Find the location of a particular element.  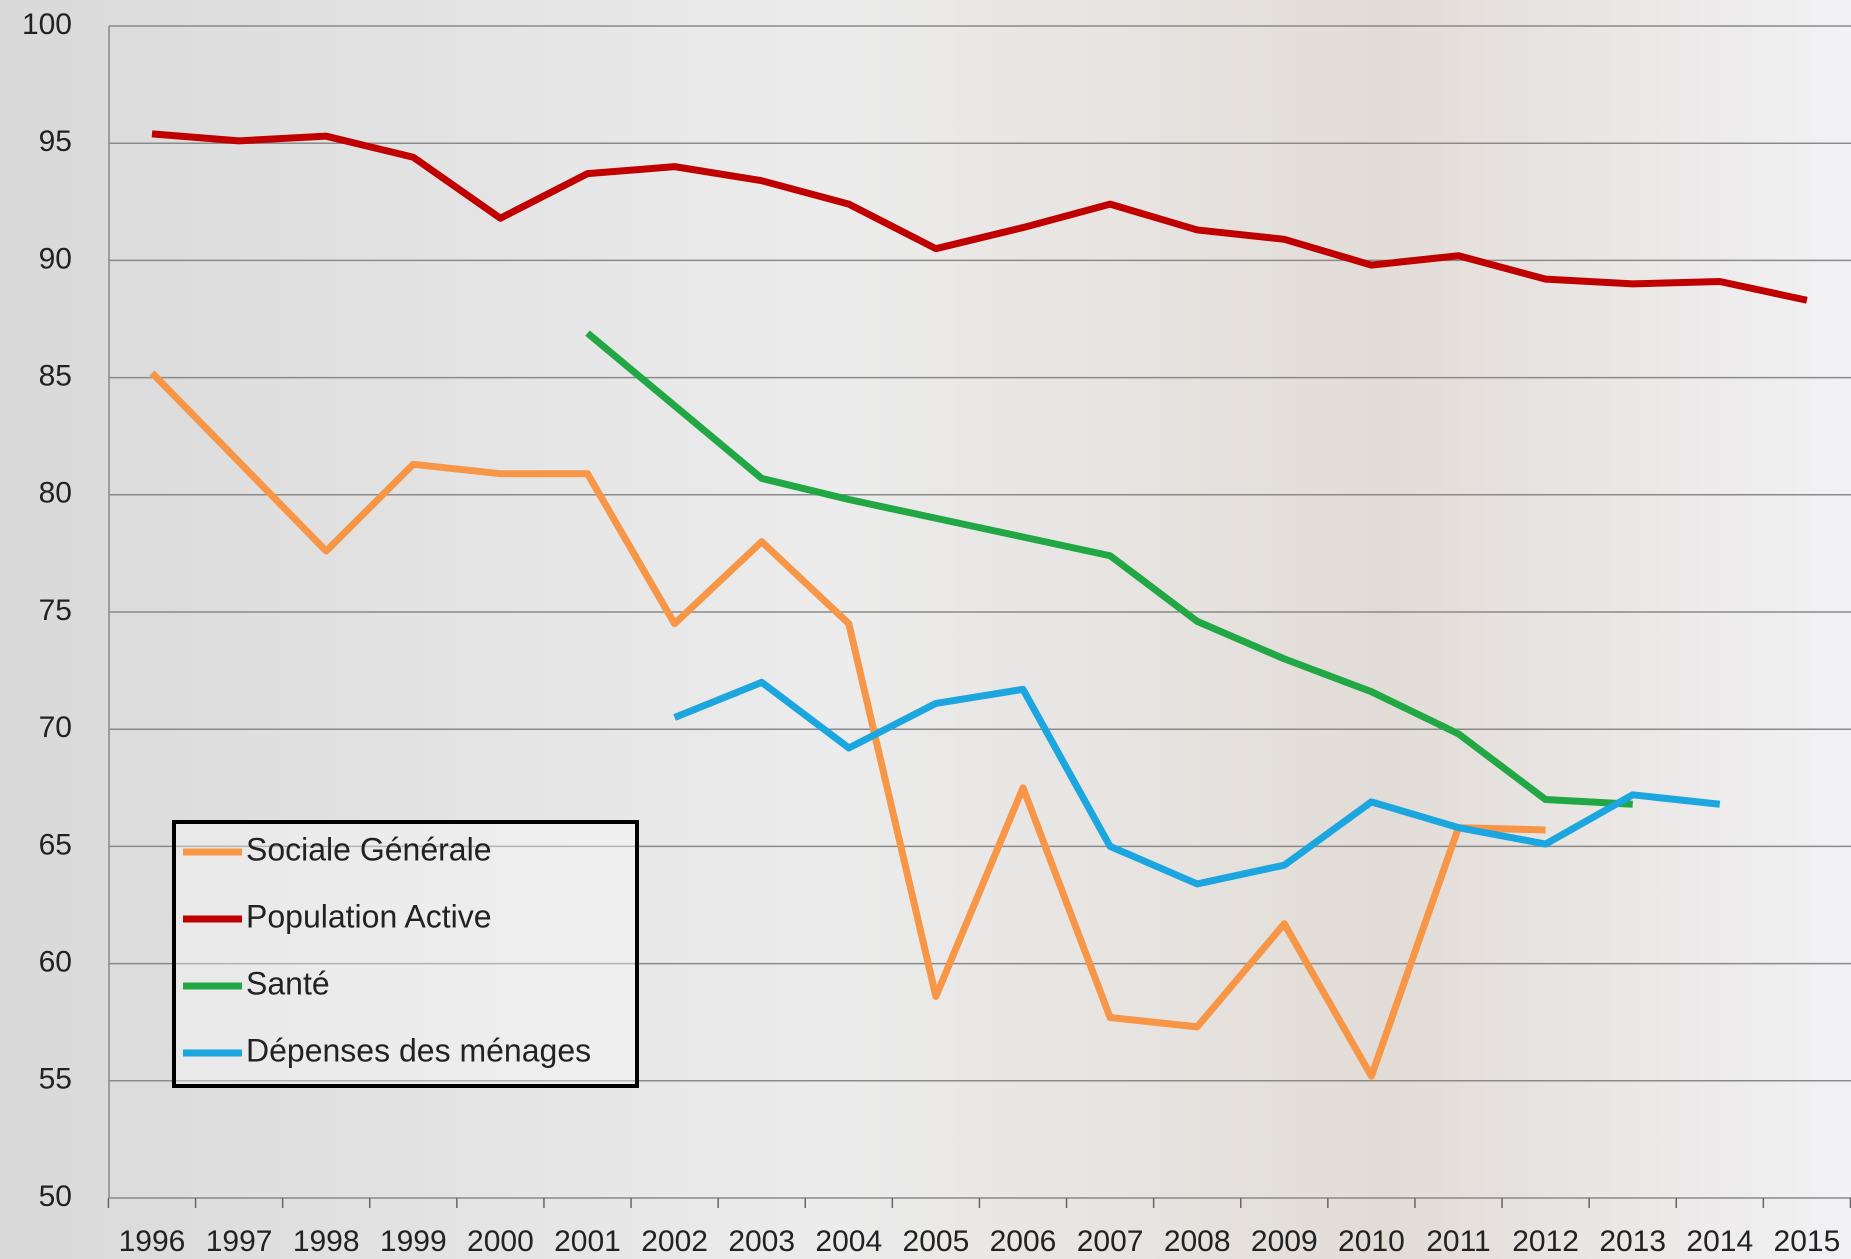

x-tick-label: 2000 is located at coordinates (500, 1241).